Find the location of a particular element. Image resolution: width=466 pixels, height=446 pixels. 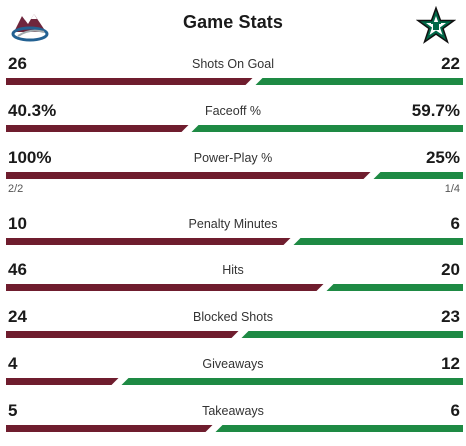

stat-row: 26 Shots On Goal 22 is located at coordinates (233, 73).